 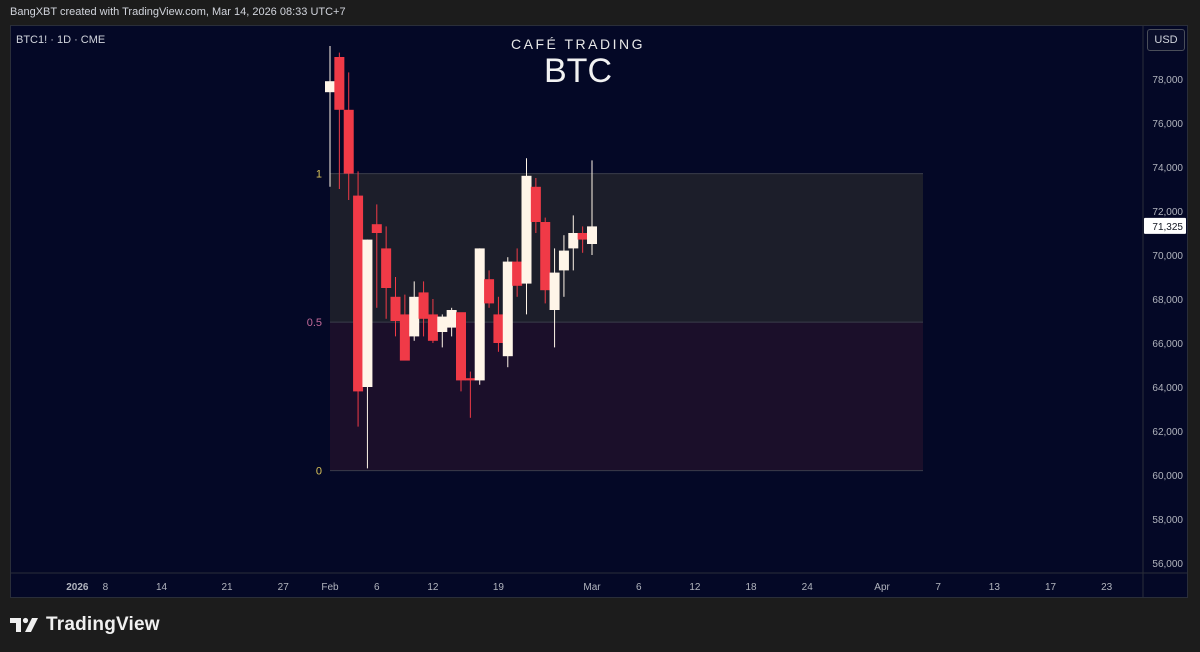 I want to click on price-tick: 64,000, so click(x=1167, y=388).